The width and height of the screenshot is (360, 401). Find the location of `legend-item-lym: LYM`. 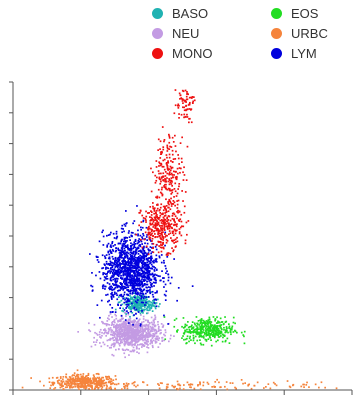

legend-item-lym: LYM is located at coordinates (294, 53).